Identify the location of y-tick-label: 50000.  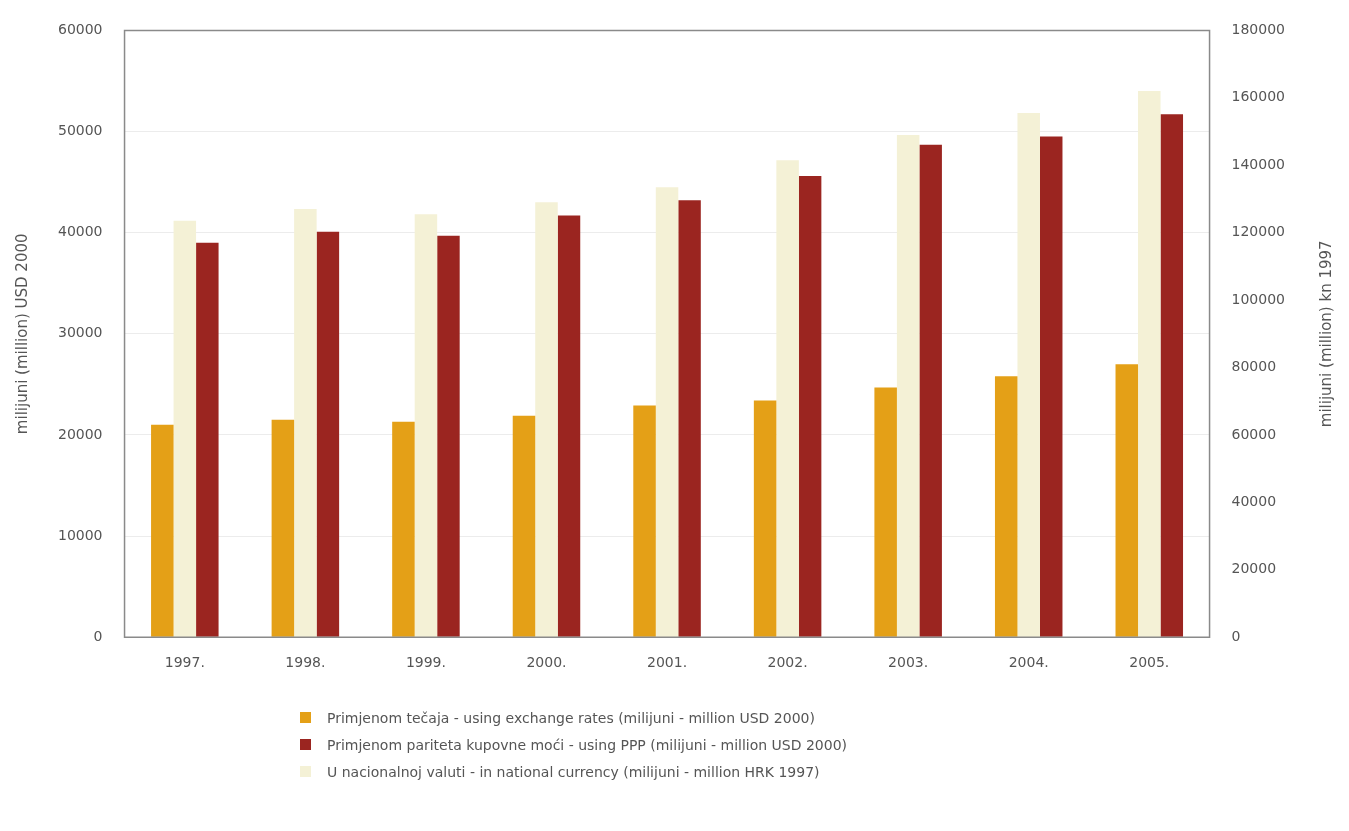
(80, 130).